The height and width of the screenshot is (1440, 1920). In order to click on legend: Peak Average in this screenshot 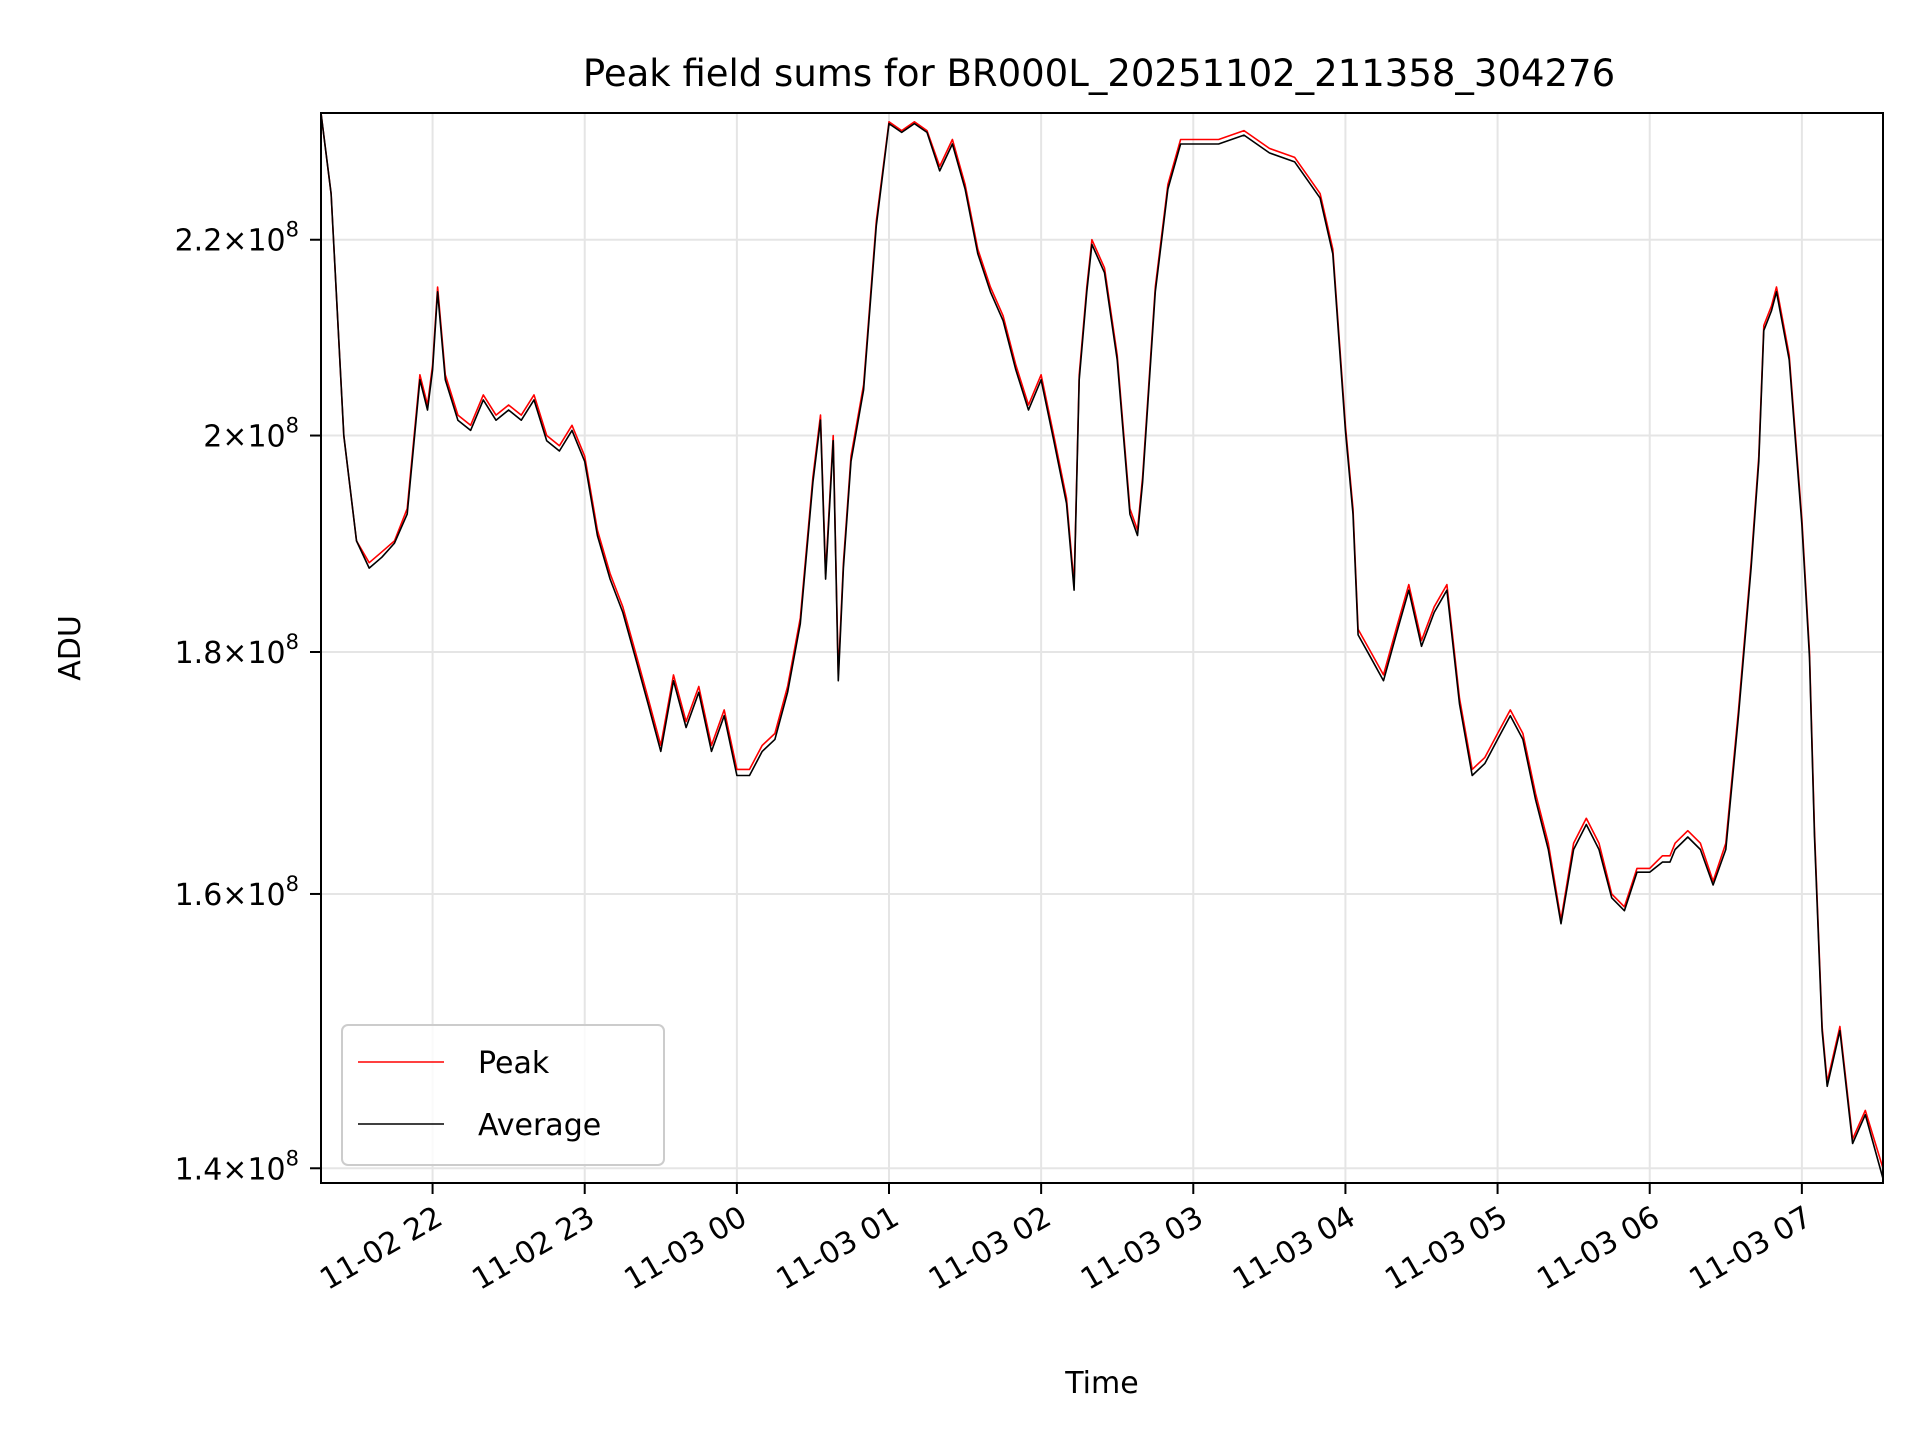, I will do `click(503, 1095)`.